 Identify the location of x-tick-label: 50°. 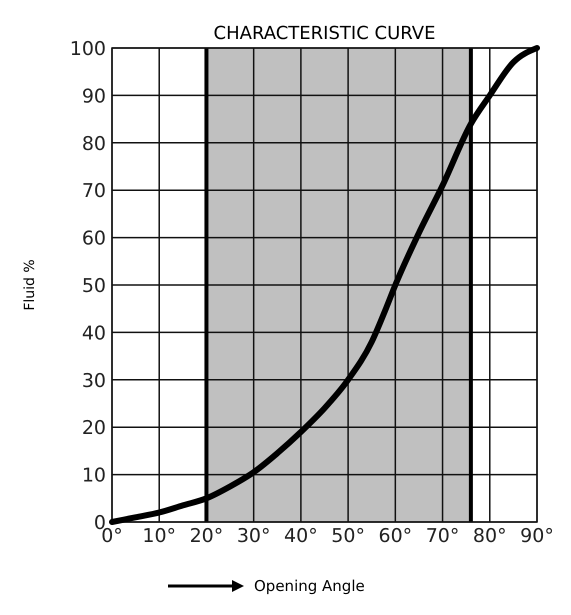
(348, 536).